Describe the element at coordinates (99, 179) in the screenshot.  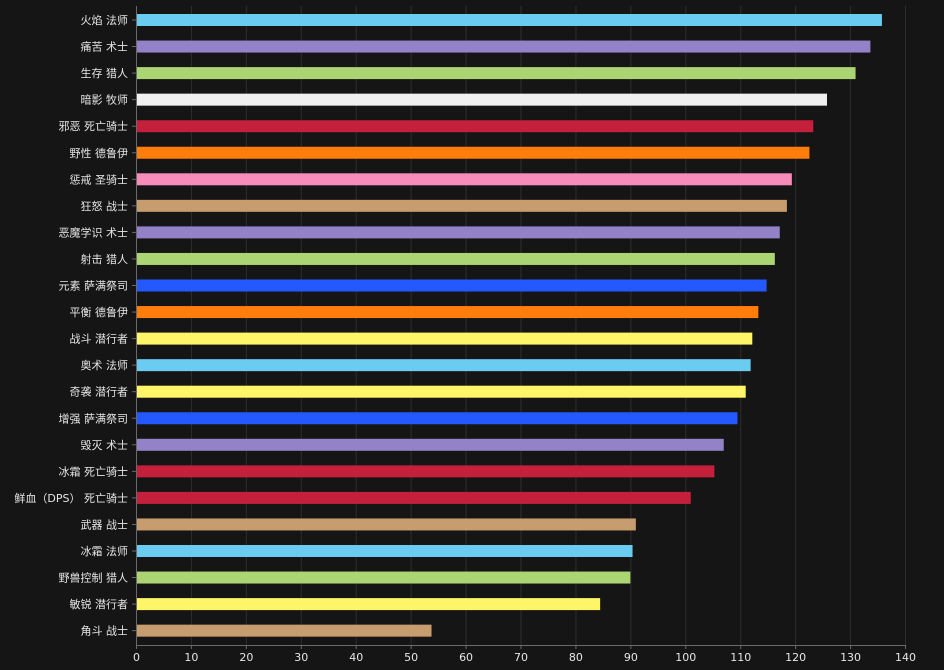
I see `category-label: 惩戒 圣骑士` at that location.